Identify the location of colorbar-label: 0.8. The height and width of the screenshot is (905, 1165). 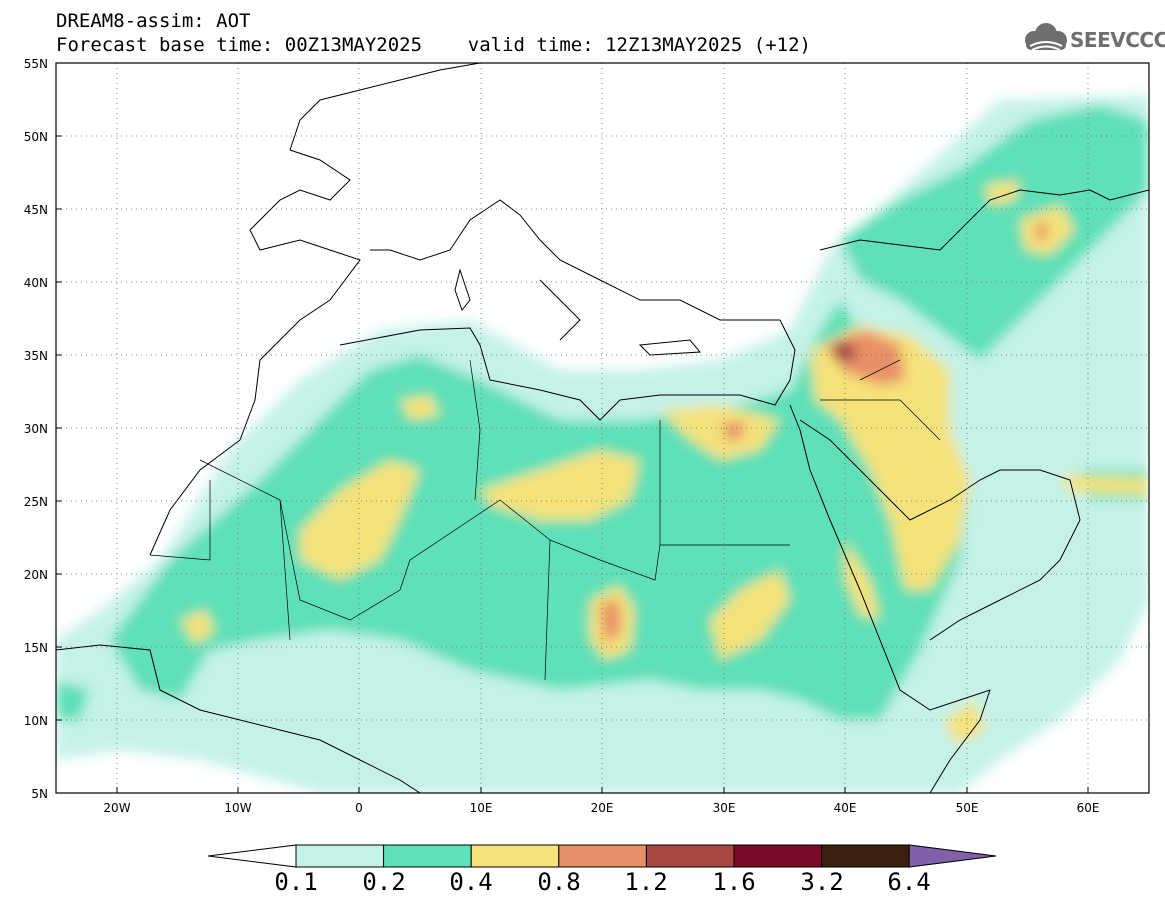
(559, 882).